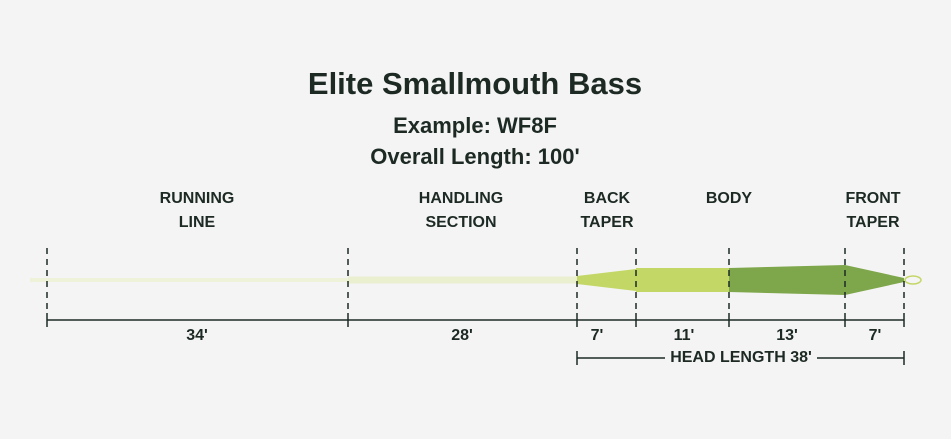  I want to click on head-label-bg, so click(741, 358).